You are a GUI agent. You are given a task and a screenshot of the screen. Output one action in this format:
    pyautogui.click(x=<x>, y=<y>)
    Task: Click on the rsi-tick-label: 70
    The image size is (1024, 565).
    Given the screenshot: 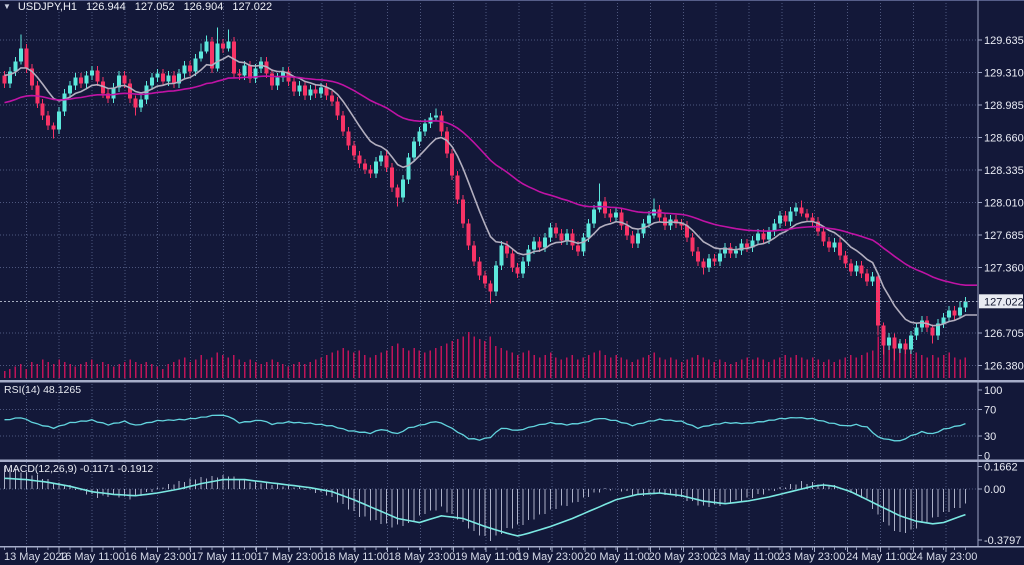 What is the action you would take?
    pyautogui.click(x=990, y=411)
    